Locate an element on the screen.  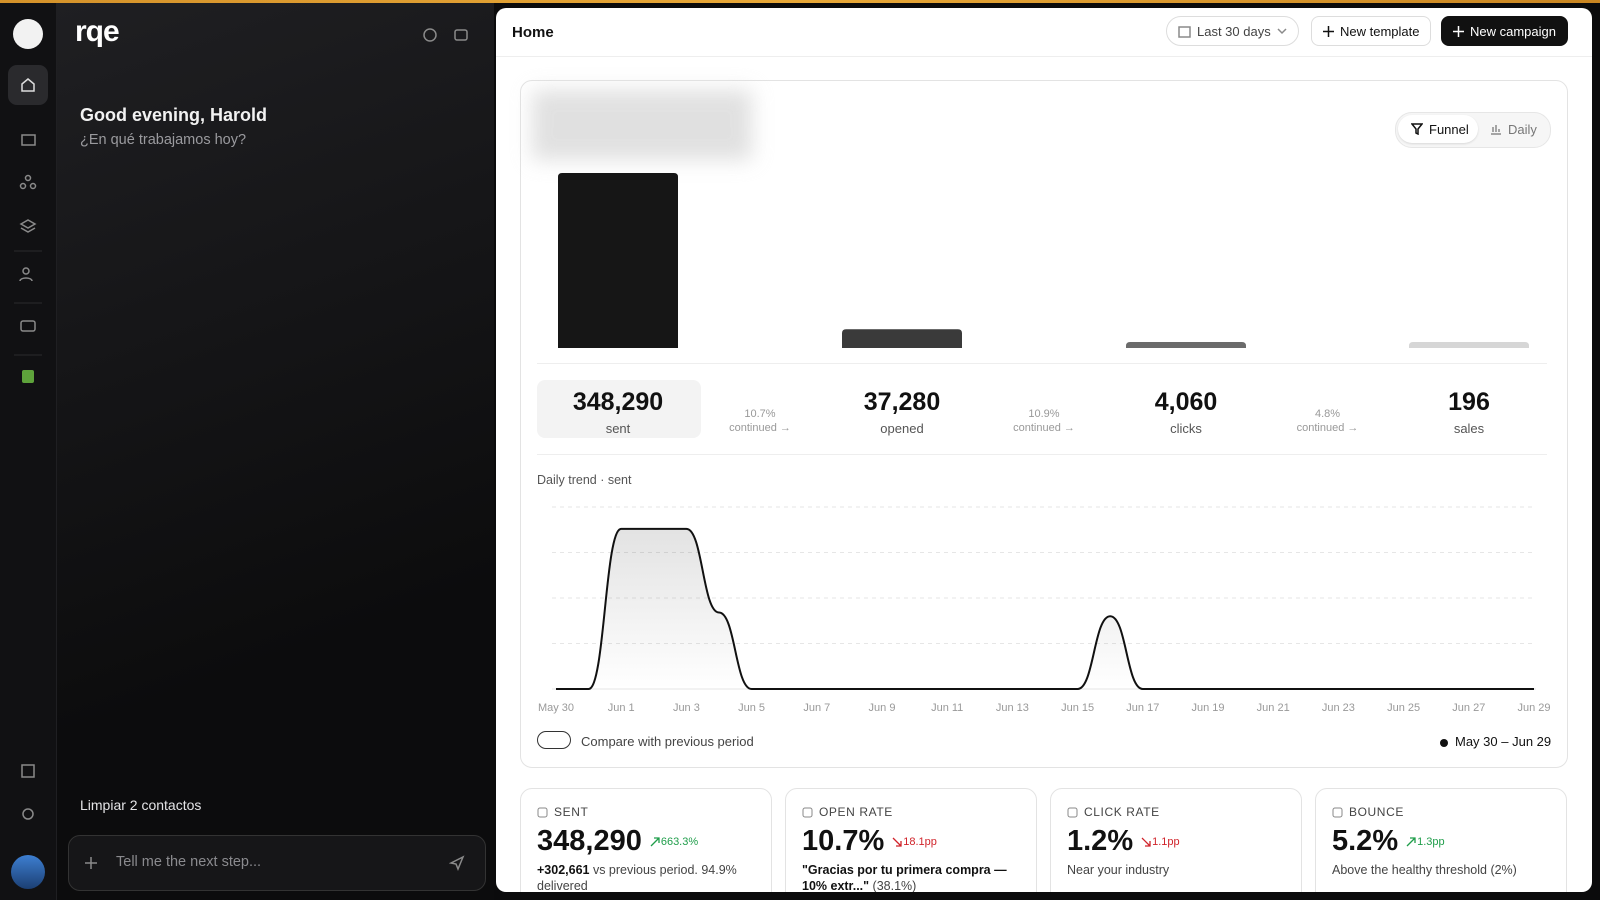
step-label: opened is located at coordinates (902, 428).